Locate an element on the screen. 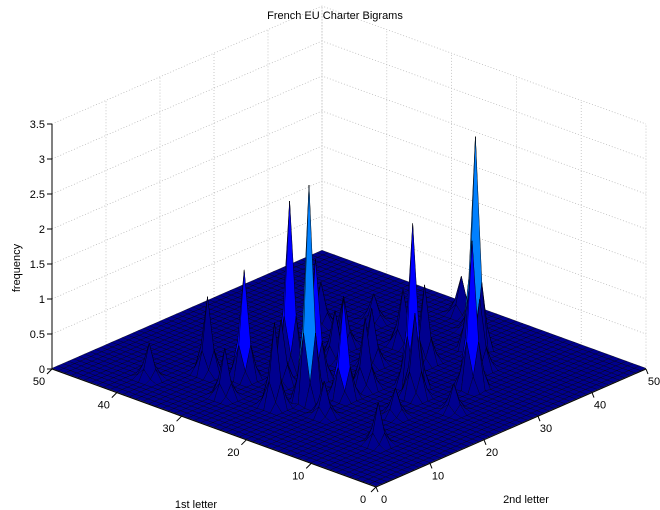  y-axis-label: 1st letter is located at coordinates (196, 504).